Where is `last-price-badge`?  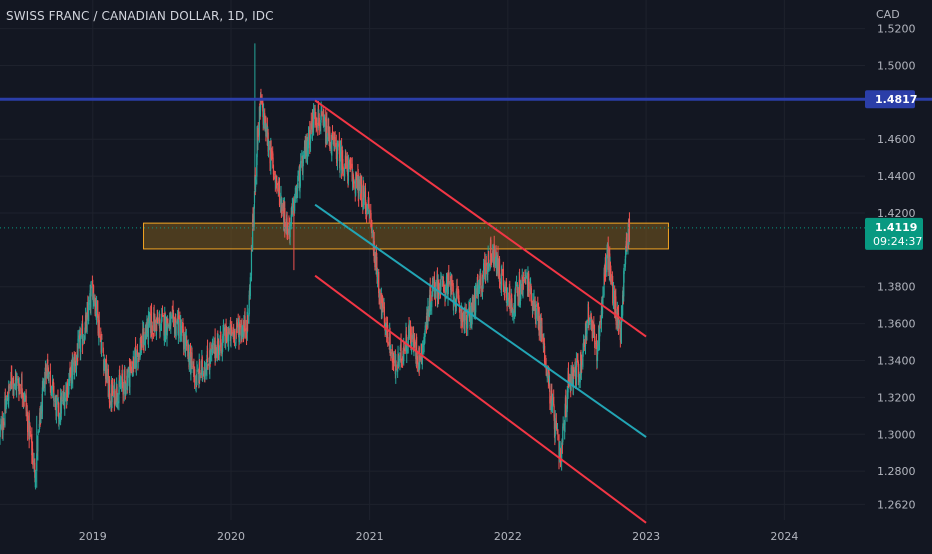 last-price-badge is located at coordinates (894, 233).